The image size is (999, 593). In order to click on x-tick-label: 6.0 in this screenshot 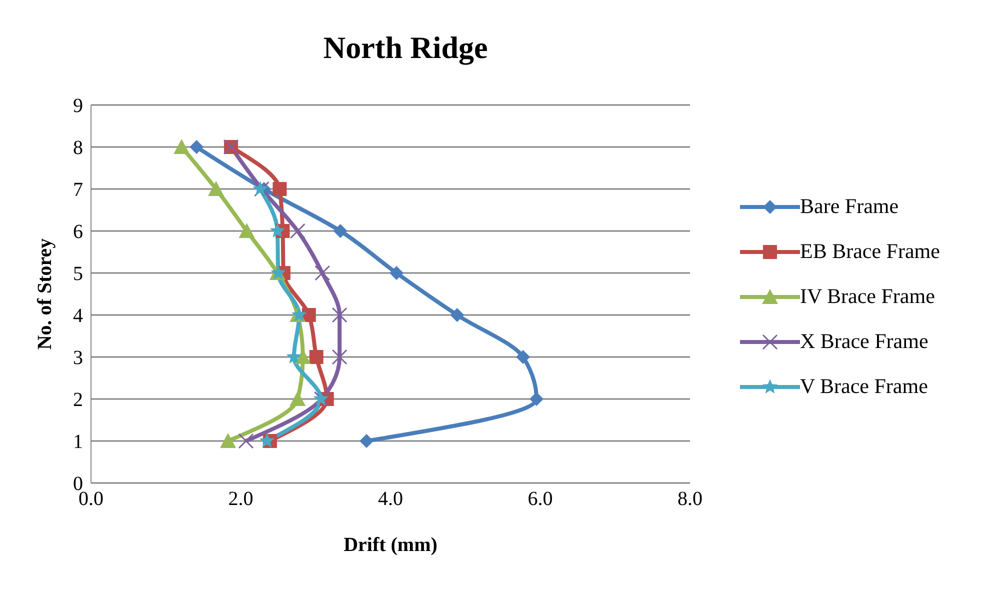, I will do `click(540, 499)`.